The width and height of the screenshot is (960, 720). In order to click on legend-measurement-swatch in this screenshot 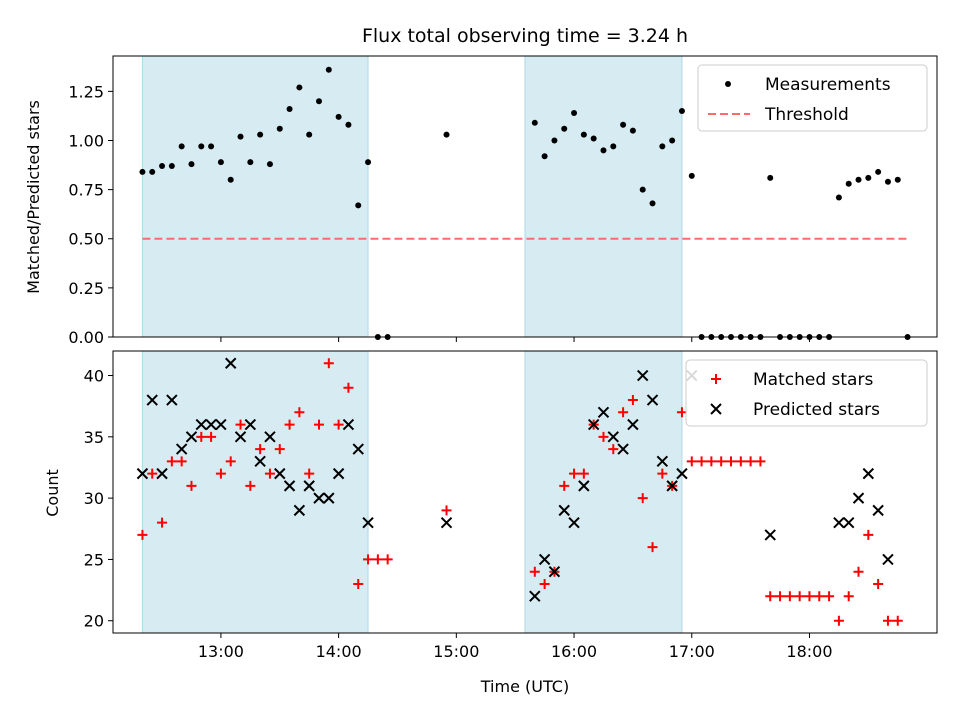, I will do `click(728, 84)`.